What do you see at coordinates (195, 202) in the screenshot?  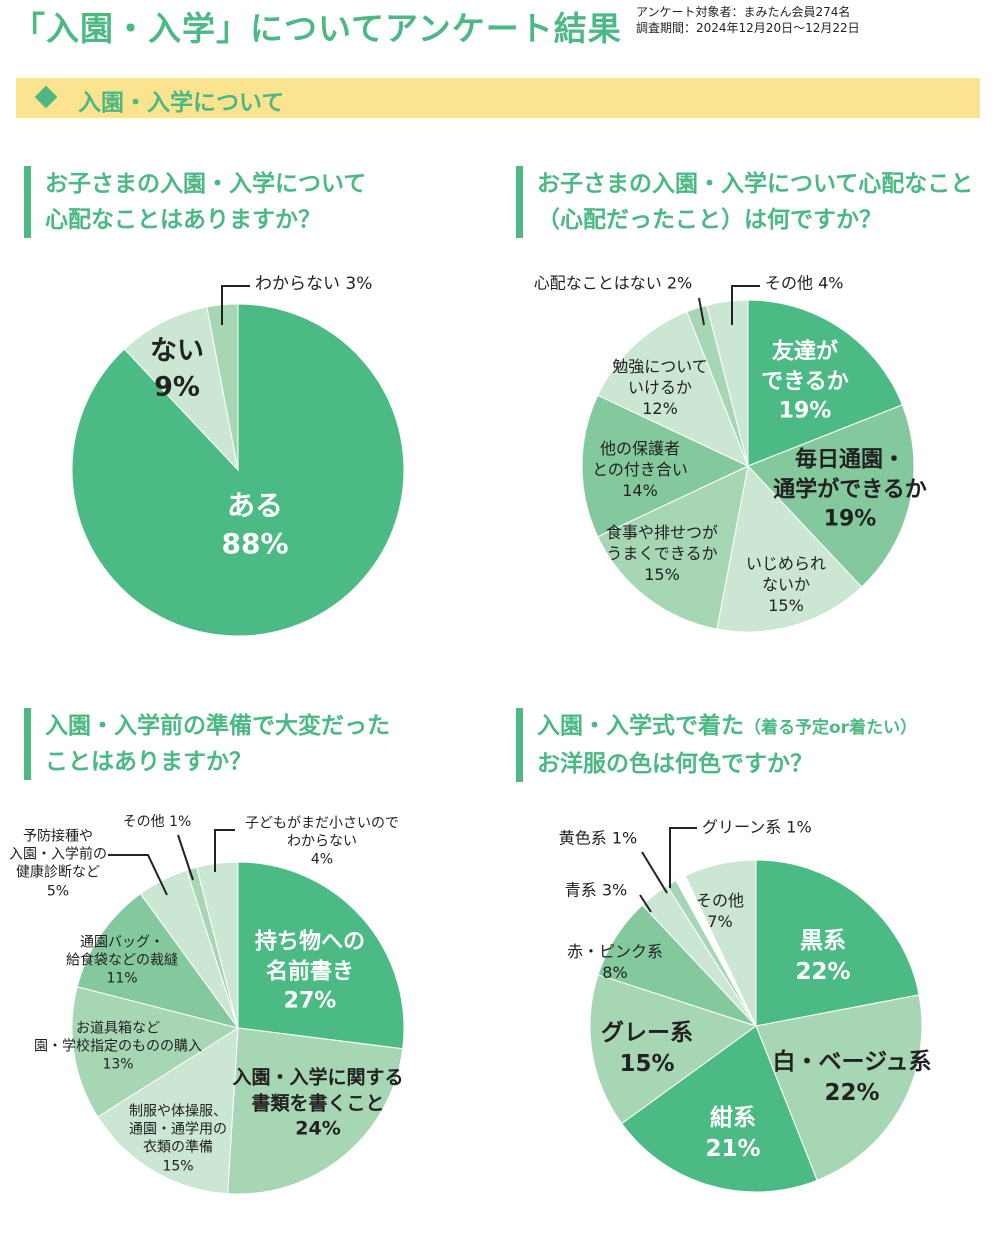 I see `chart1-title: お子さまの入園・入学について 心配なことはありますか？` at bounding box center [195, 202].